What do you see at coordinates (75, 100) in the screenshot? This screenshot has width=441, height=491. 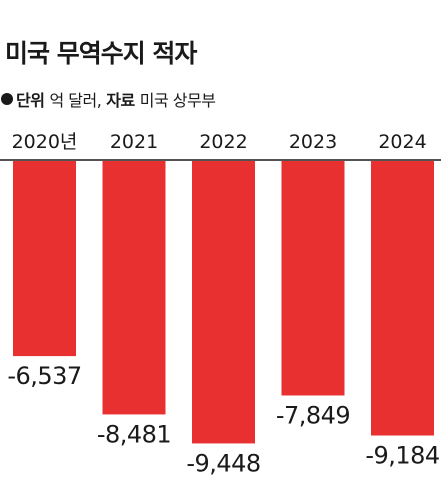 I see `unit-value: 억 달러,` at bounding box center [75, 100].